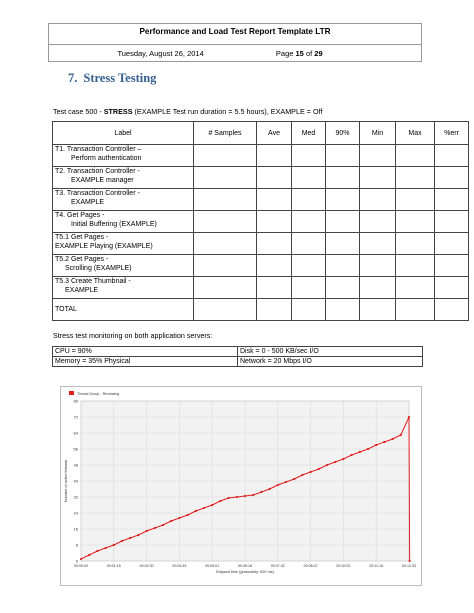 The width and height of the screenshot is (474, 613). Describe the element at coordinates (102, 180) in the screenshot. I see `row-label-line2: EXAMPLE manager` at that location.